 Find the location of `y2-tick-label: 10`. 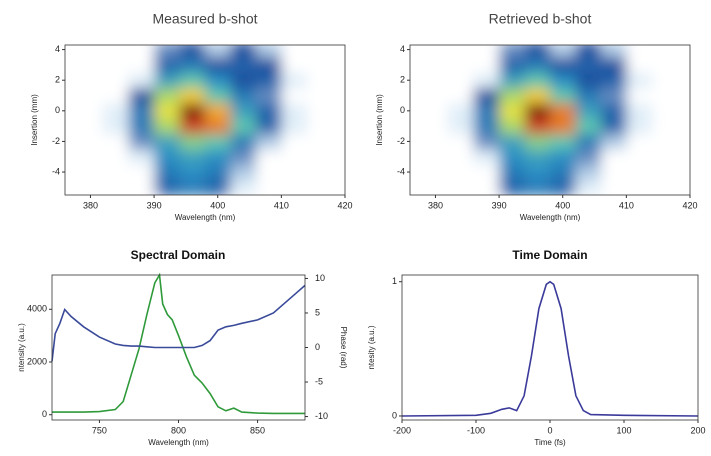

y2-tick-label: 10 is located at coordinates (320, 278).